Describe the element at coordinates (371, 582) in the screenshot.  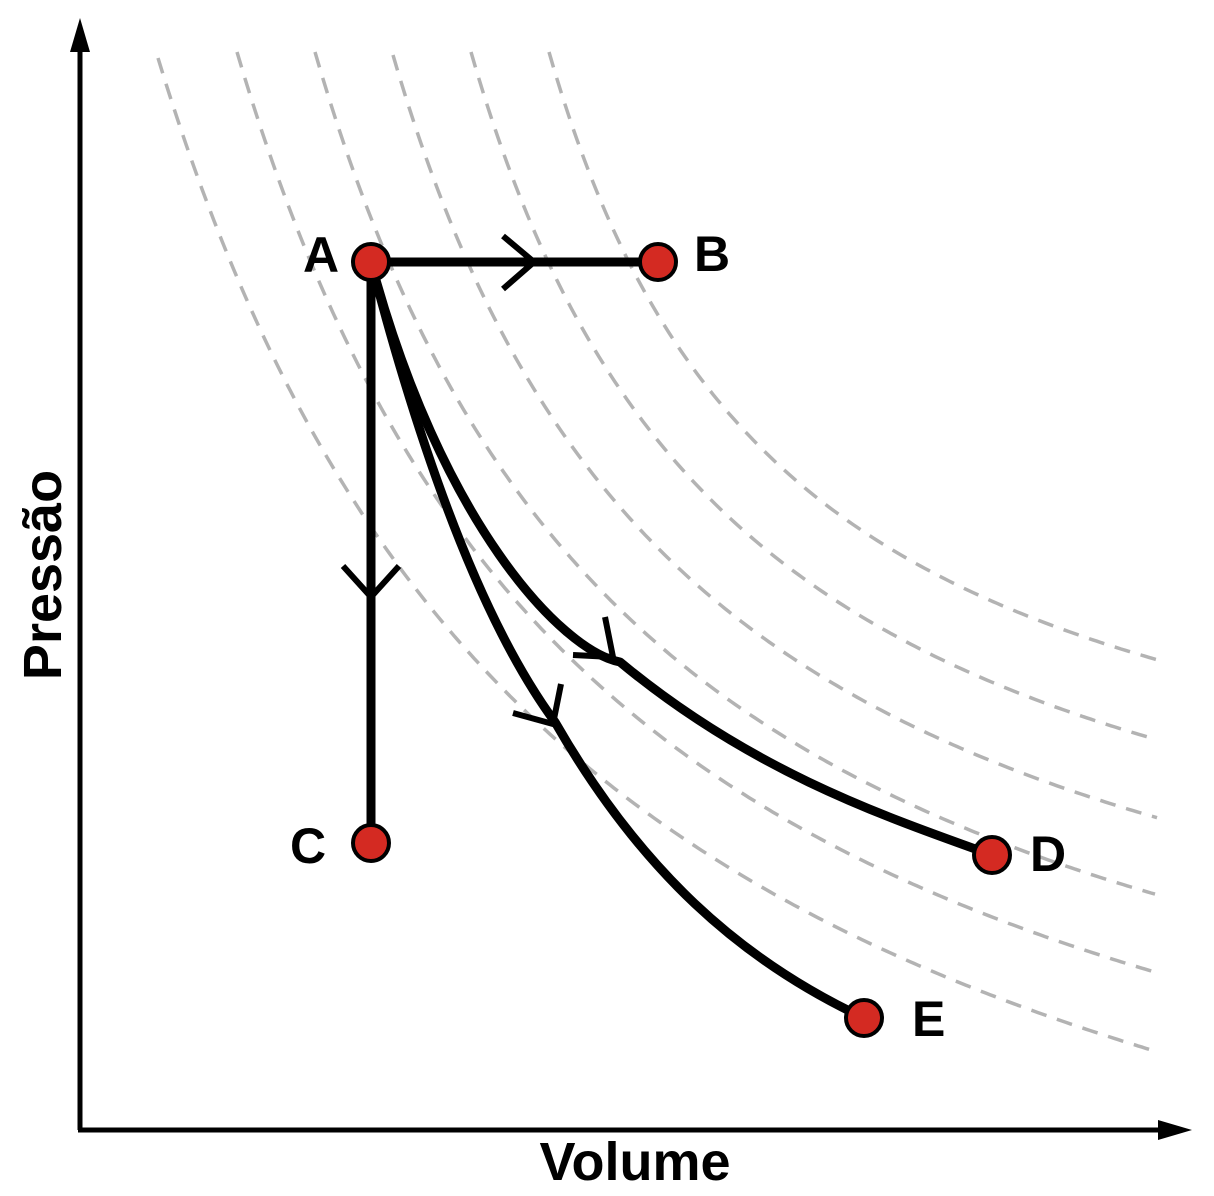
I see `arrow-ac-icon` at that location.